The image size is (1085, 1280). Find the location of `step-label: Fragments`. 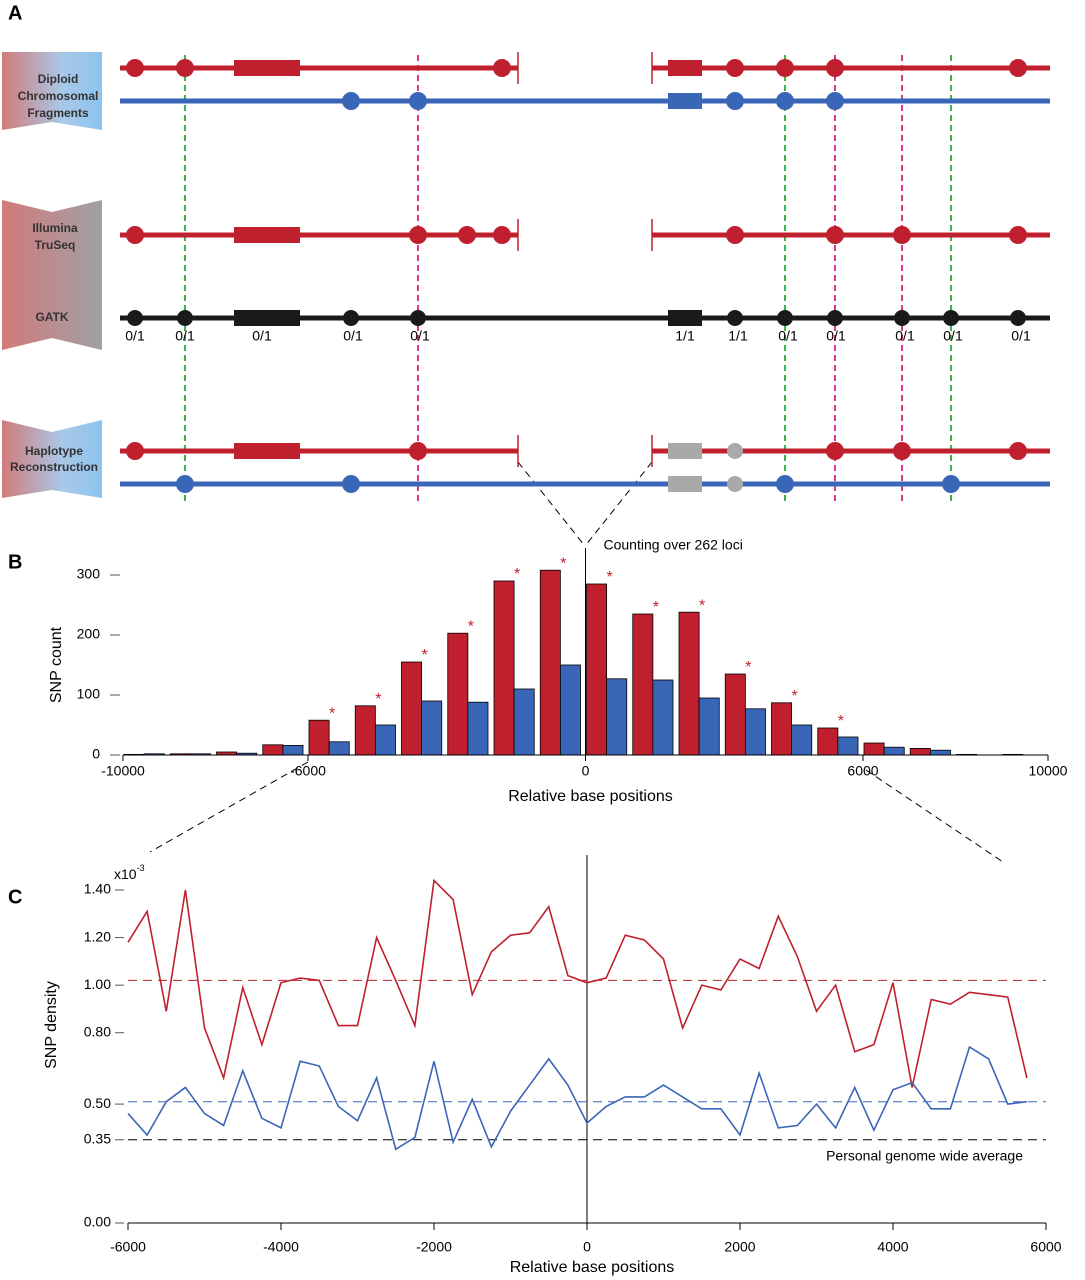

step-label: Fragments is located at coordinates (58, 113).